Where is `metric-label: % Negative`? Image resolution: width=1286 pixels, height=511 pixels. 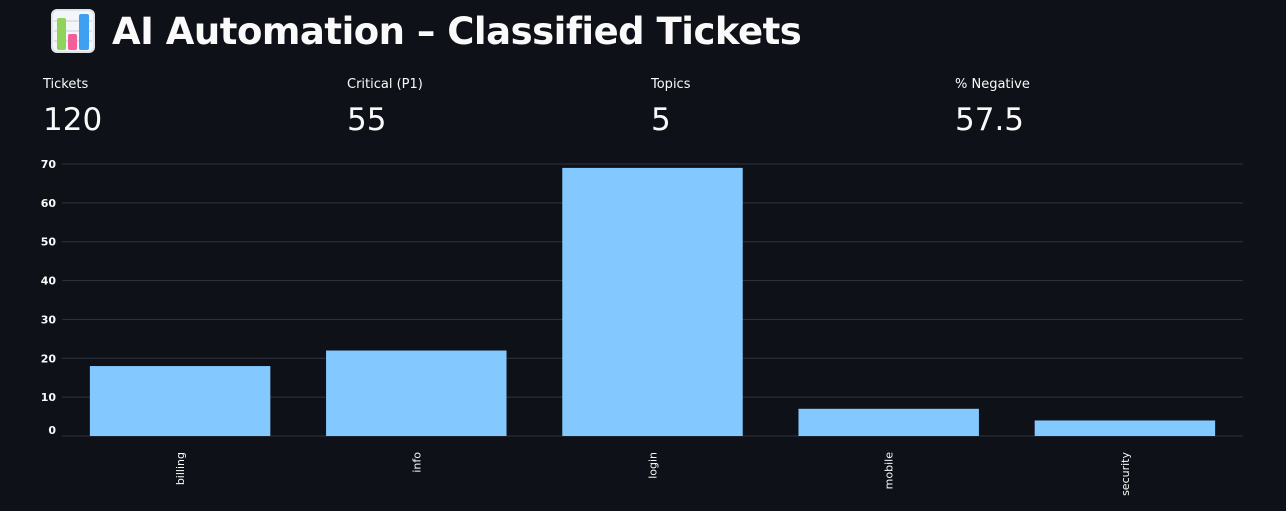
metric-label: % Negative is located at coordinates (992, 84).